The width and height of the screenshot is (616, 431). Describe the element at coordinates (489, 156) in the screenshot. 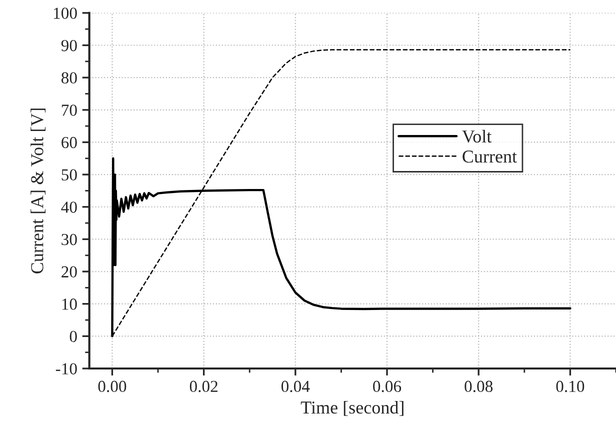

I see `legend-label: Current` at that location.